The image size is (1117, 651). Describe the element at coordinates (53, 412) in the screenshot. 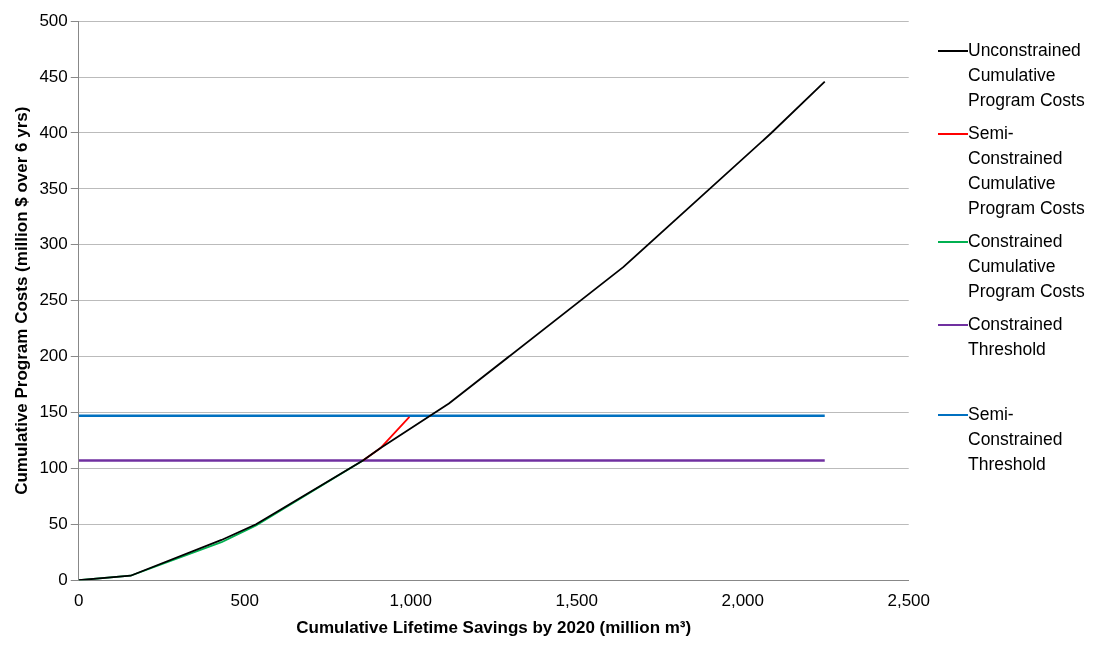

I see `y-tick-label: 150` at that location.